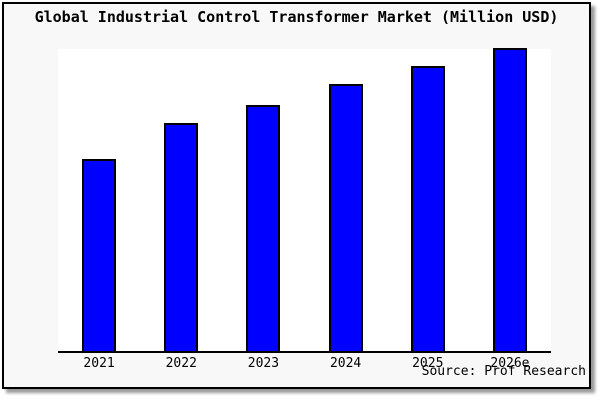  I want to click on x-tick-label-2021: 2021, so click(99, 363).